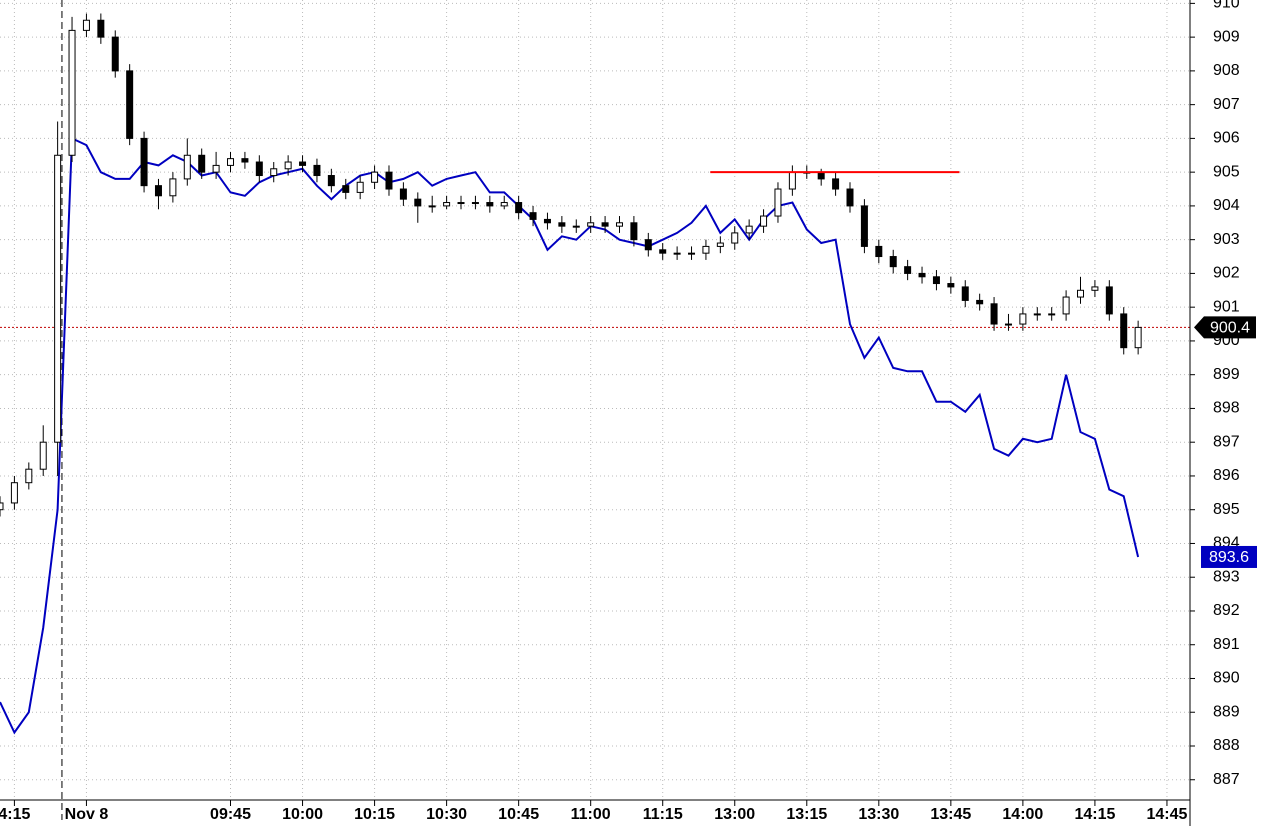  I want to click on y-tick-label: 899, so click(1226, 374).